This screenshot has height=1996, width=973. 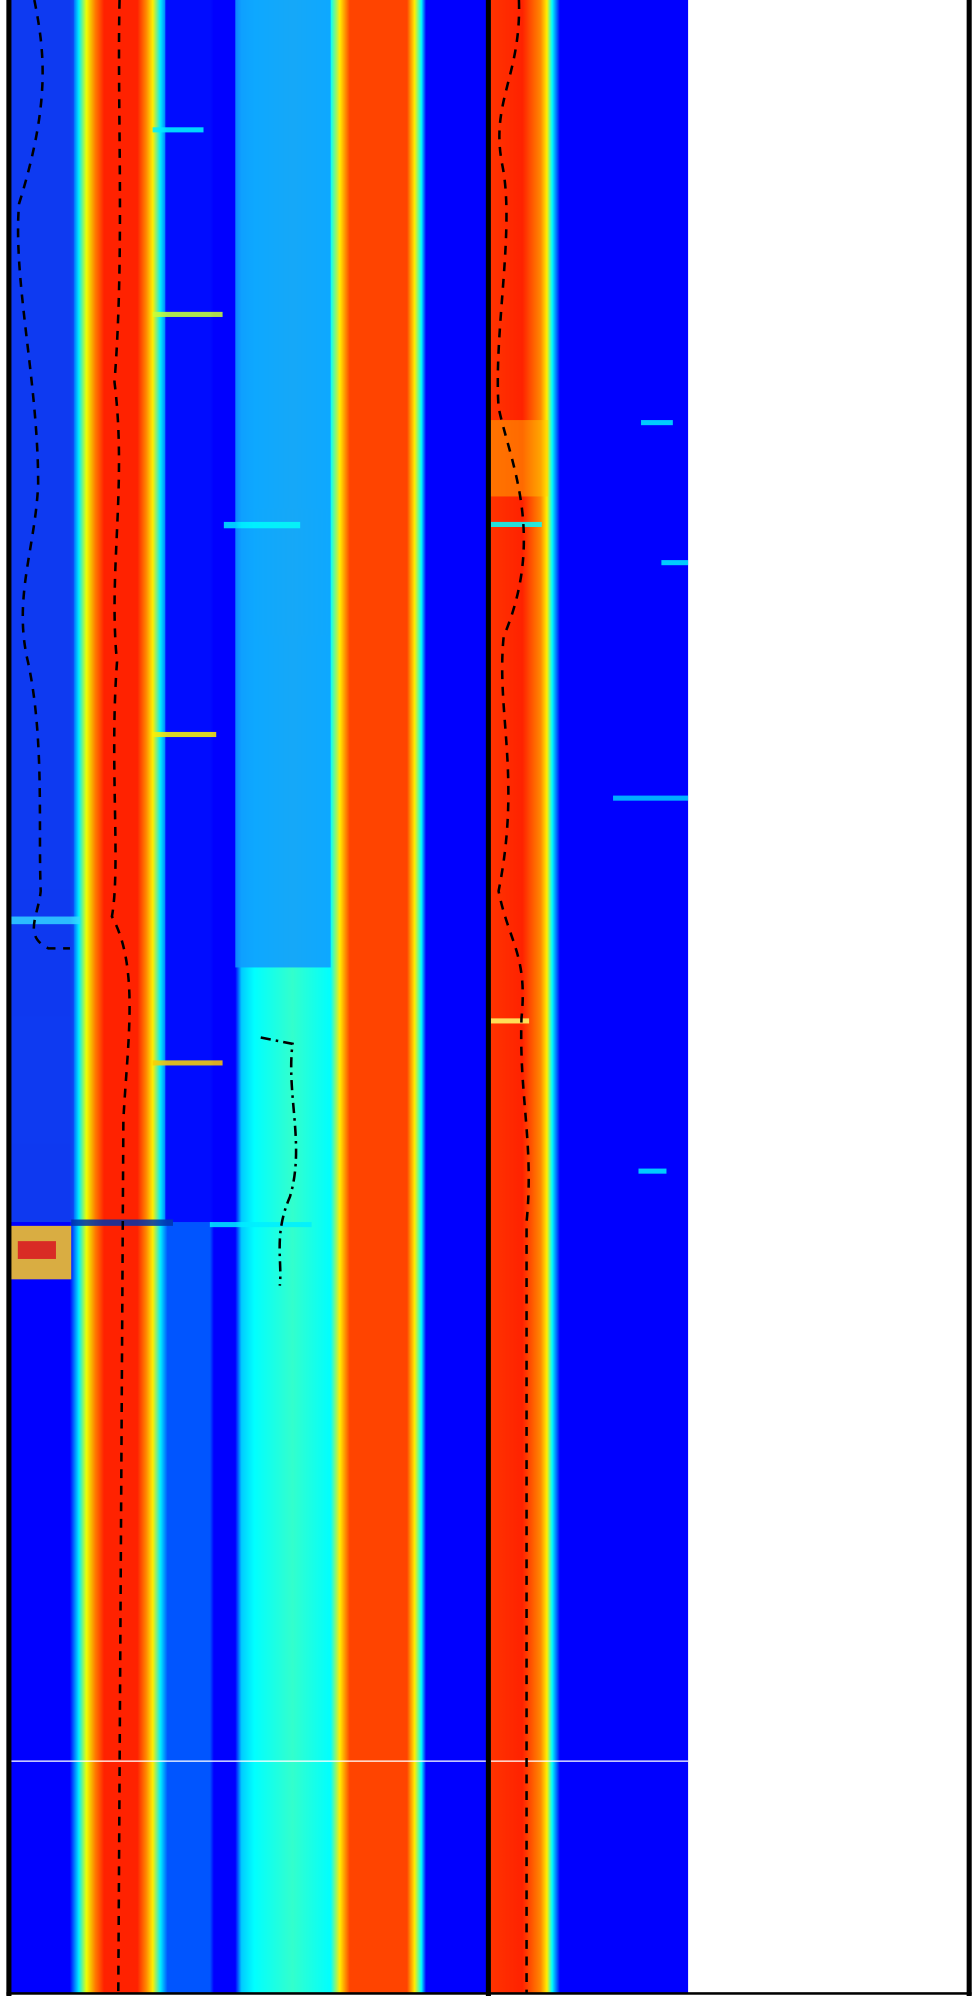 What do you see at coordinates (489, 1993) in the screenshot?
I see `frame-bottom` at bounding box center [489, 1993].